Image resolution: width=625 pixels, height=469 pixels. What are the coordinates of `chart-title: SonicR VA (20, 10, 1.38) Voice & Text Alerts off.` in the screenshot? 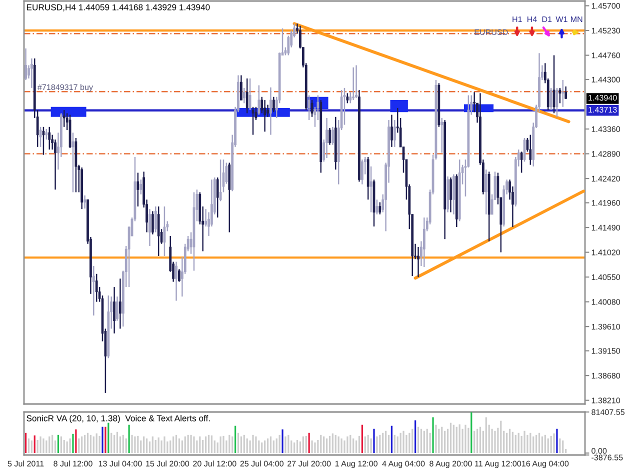 It's located at (118, 419).